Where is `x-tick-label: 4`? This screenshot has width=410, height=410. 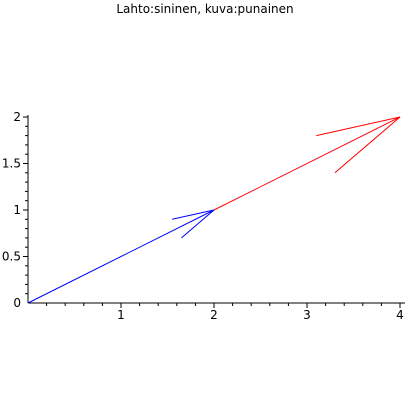 x-tick-label: 4 is located at coordinates (400, 315).